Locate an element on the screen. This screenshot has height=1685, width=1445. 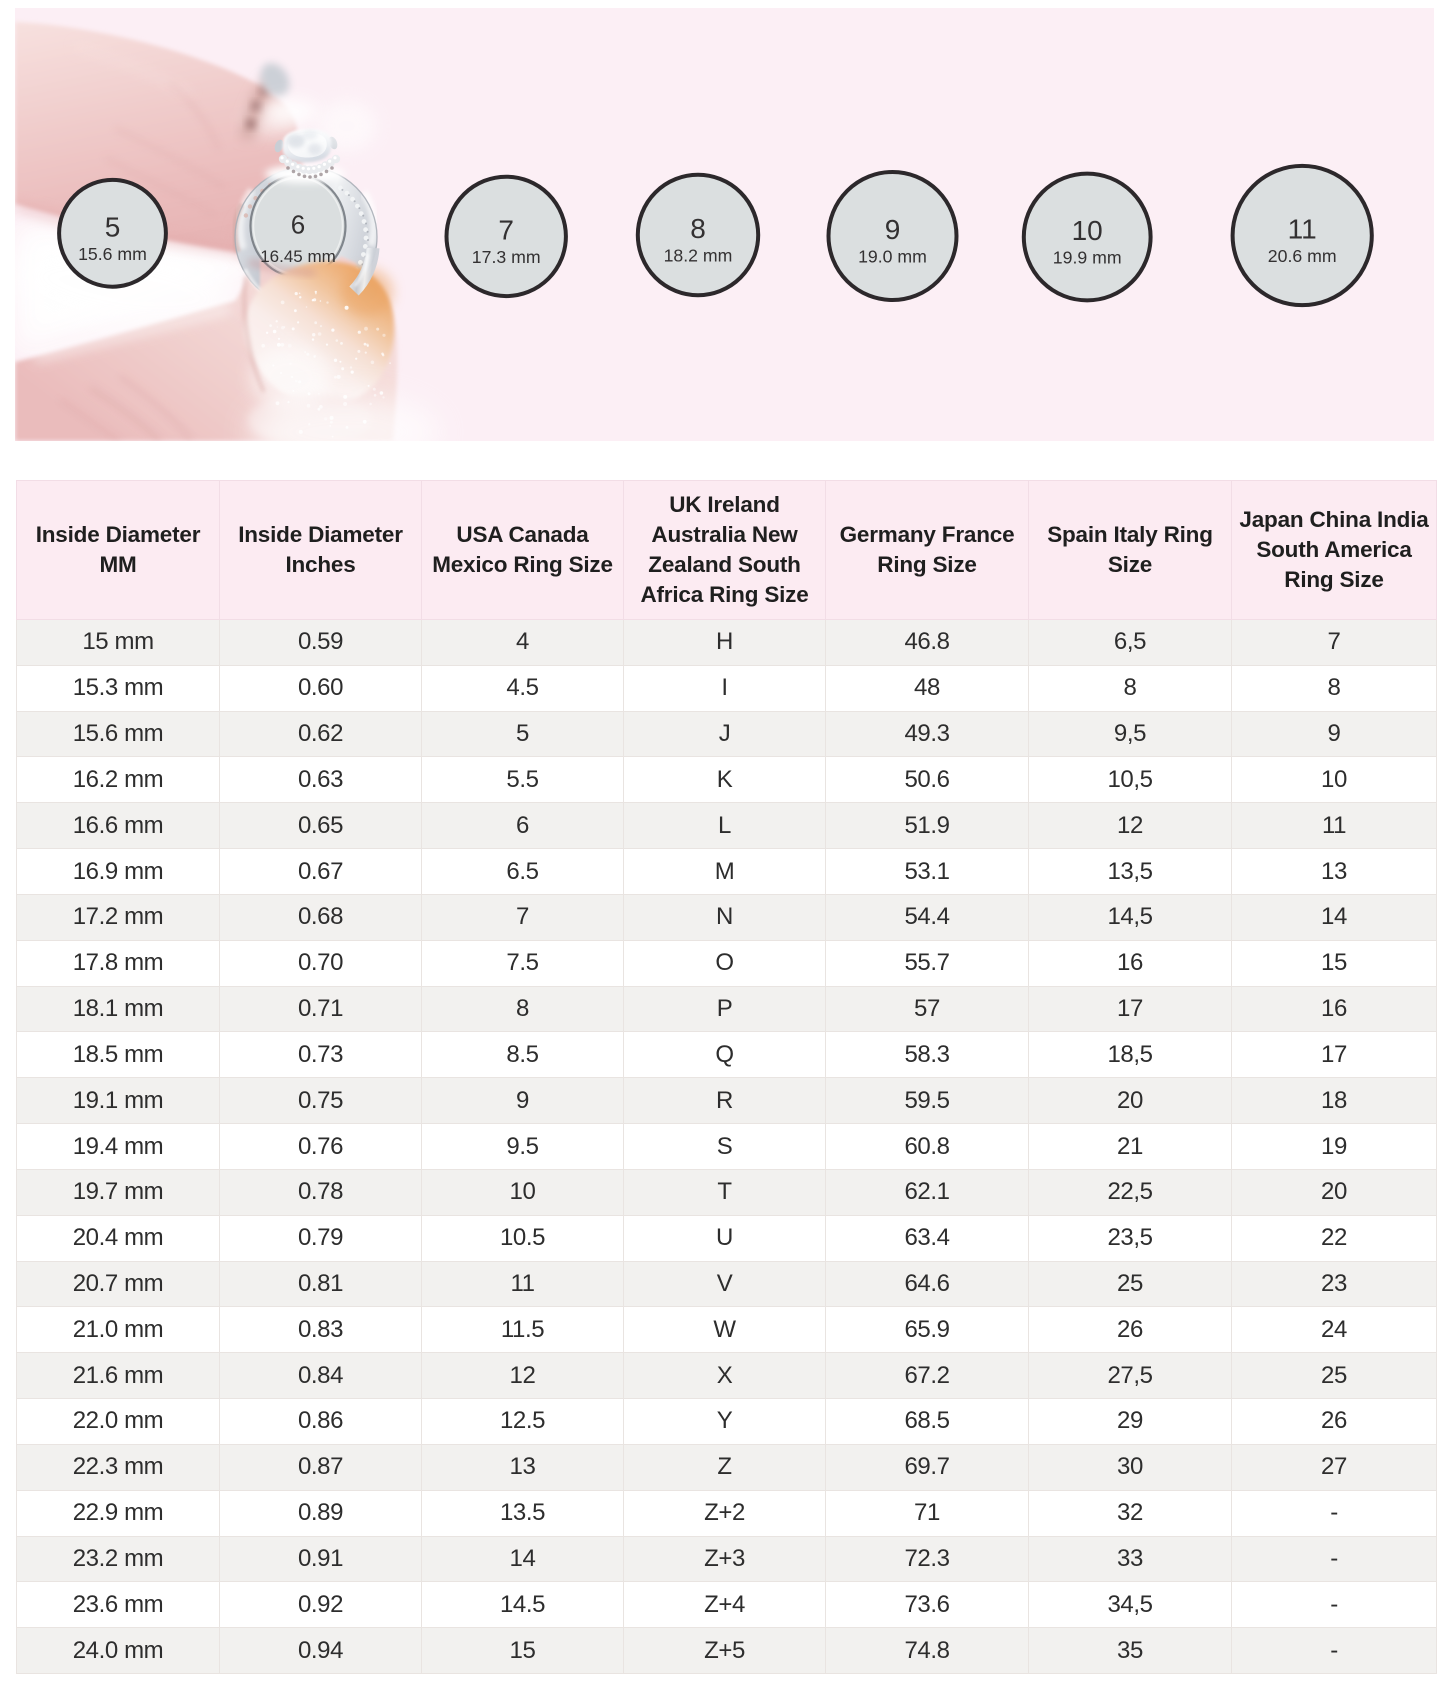
svg-text: 20.6 mm is located at coordinates (1302, 256).